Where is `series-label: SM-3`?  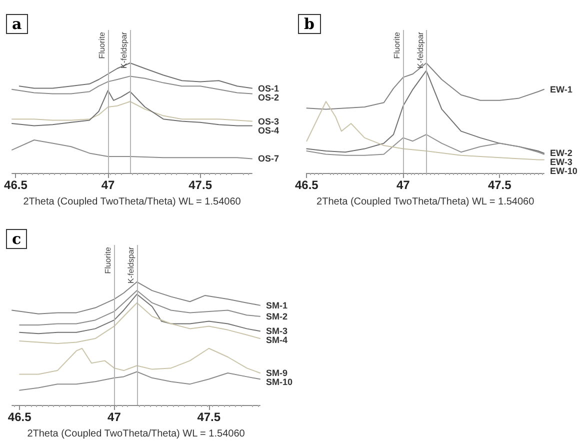
series-label: SM-3 is located at coordinates (277, 331).